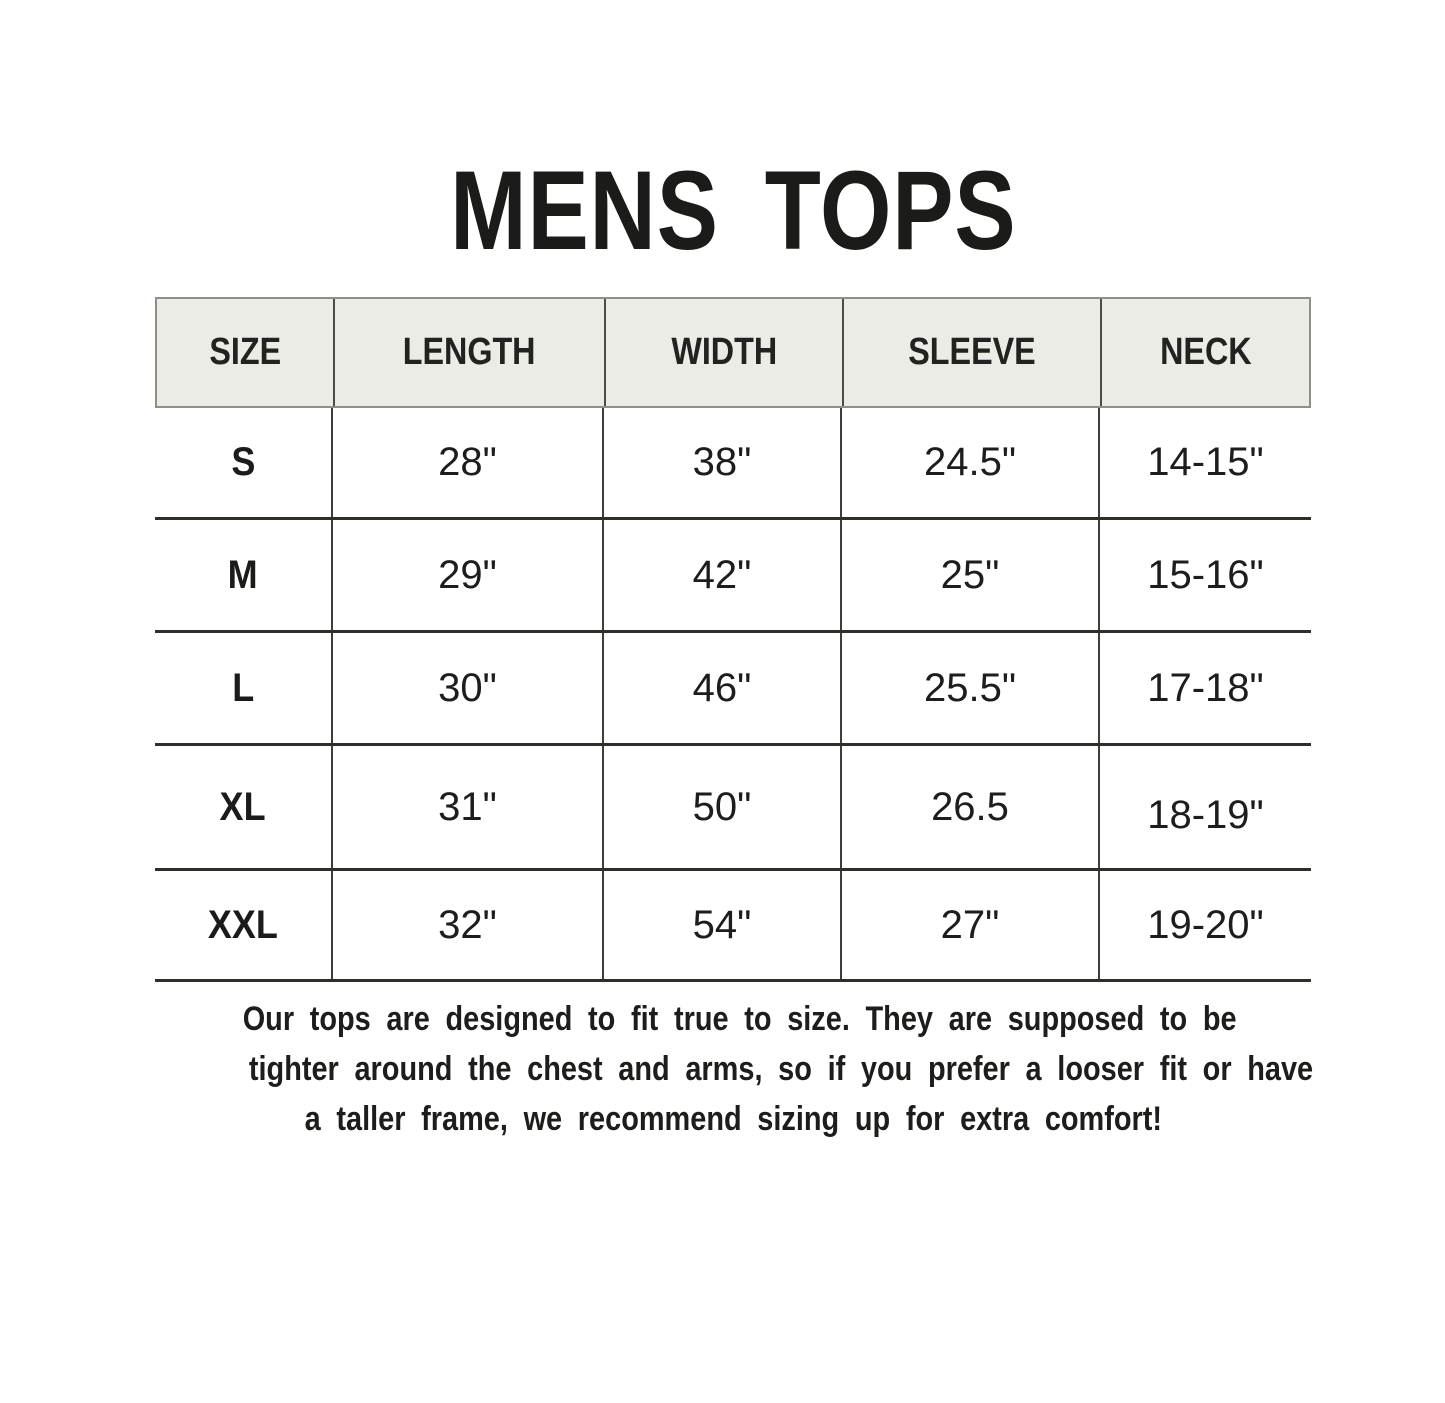 This screenshot has width=1445, height=1403. I want to click on length-cell: 28", so click(468, 462).